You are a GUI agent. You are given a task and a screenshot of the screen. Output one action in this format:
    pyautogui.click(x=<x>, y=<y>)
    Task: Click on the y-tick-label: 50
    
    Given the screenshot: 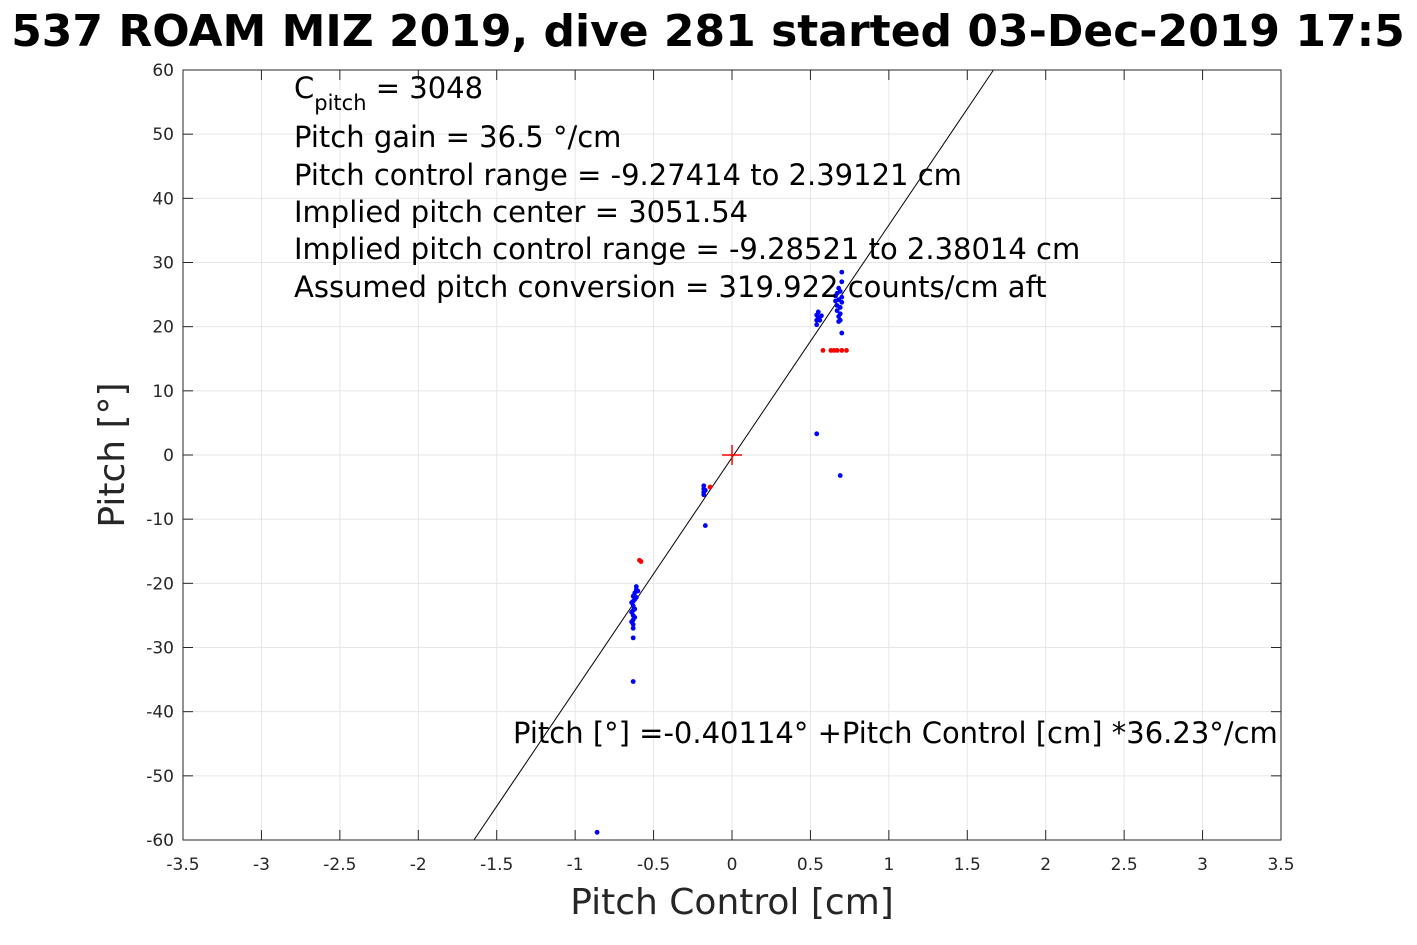 What is the action you would take?
    pyautogui.click(x=163, y=135)
    